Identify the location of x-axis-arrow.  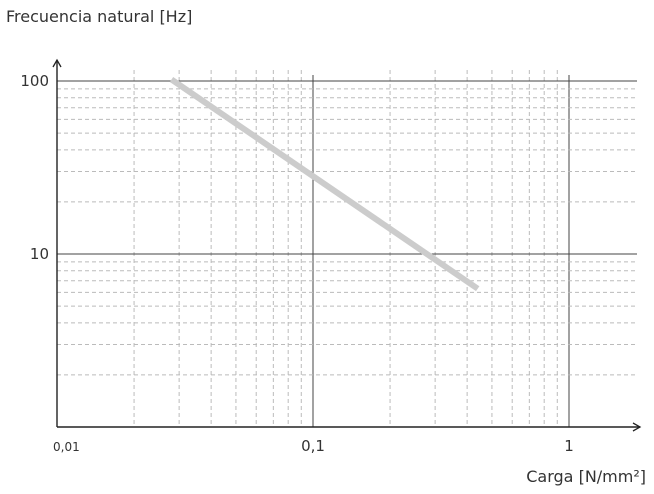
(637, 427).